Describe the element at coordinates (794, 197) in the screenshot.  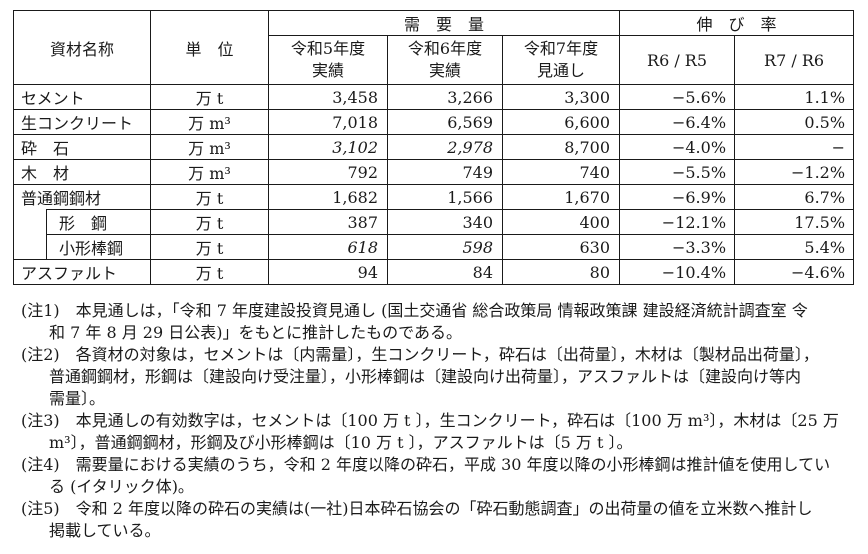
I see `growth-r7r6-cell: 6.7%` at that location.